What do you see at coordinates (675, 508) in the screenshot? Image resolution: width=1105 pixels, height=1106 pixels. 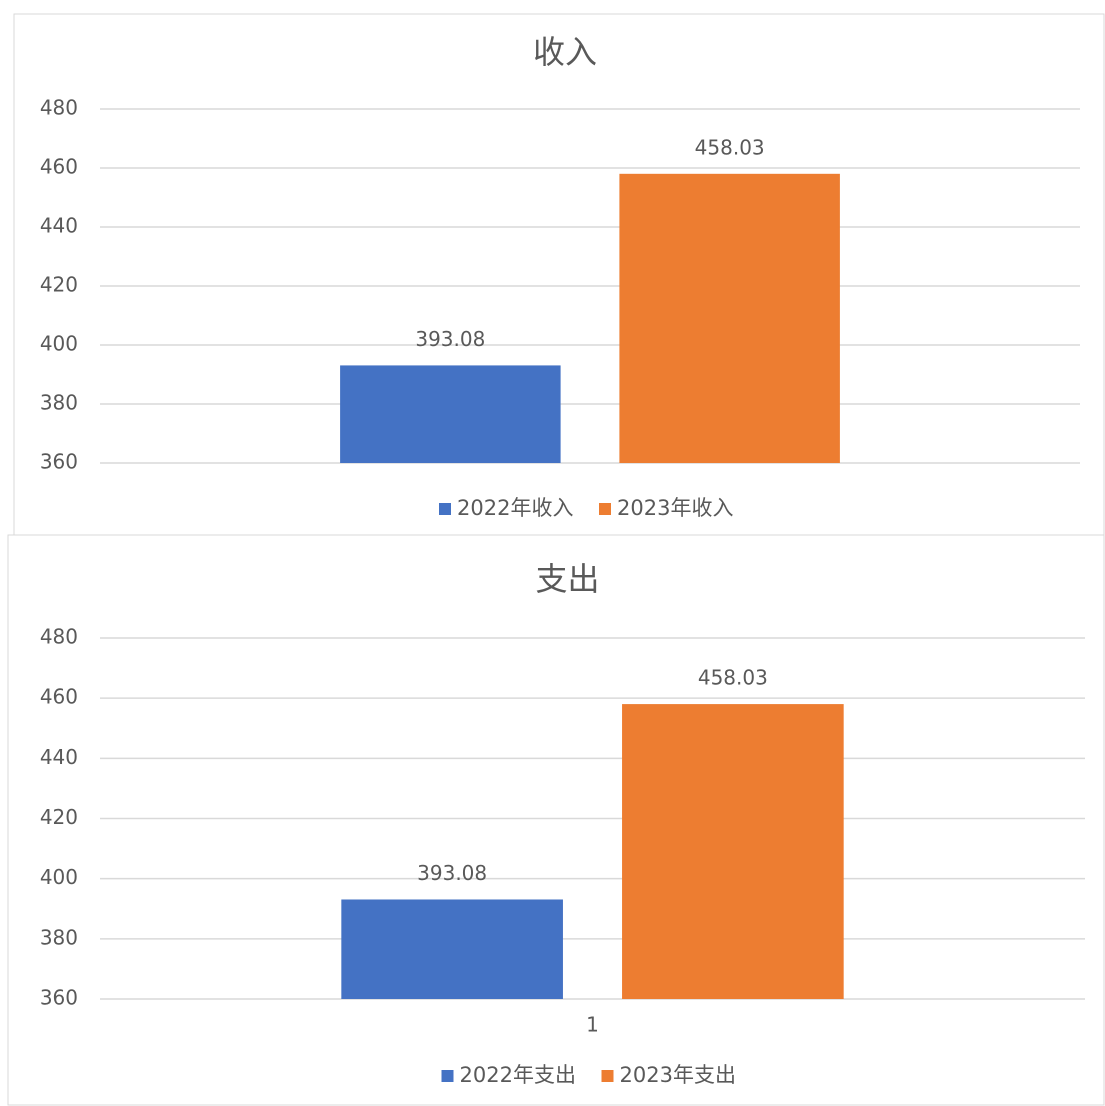 I see `legend-label: 2023年收入` at bounding box center [675, 508].